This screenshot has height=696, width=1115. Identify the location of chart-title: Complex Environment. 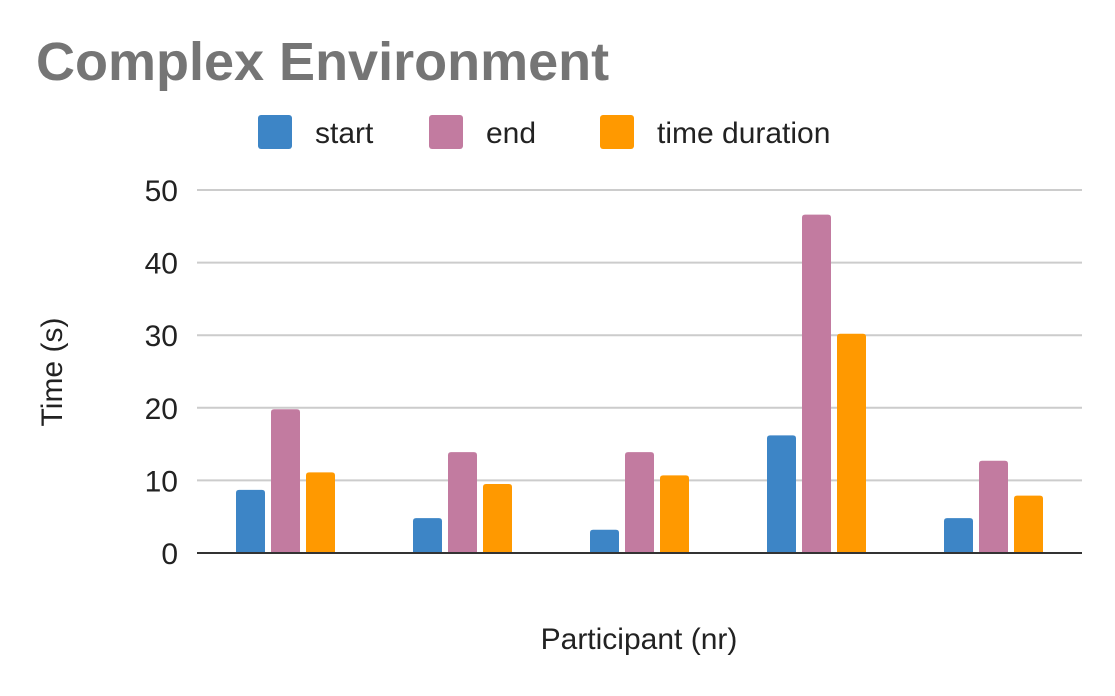
(322, 62).